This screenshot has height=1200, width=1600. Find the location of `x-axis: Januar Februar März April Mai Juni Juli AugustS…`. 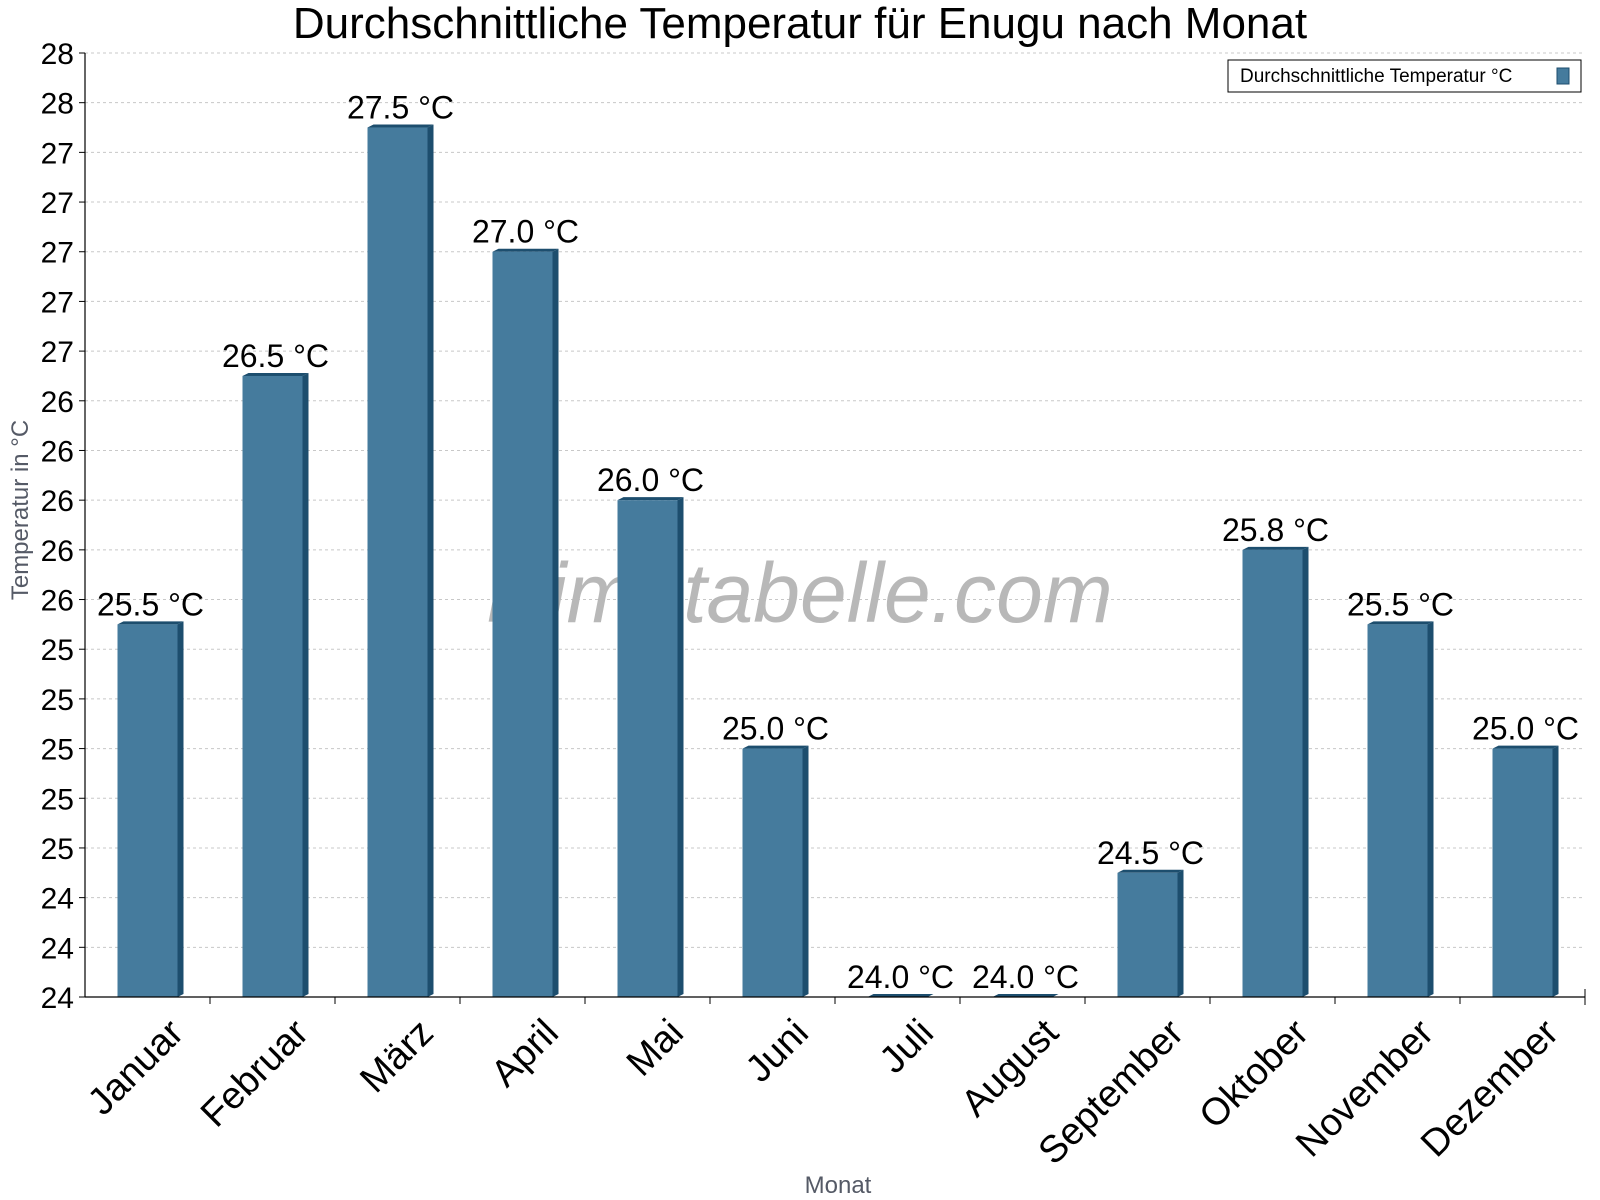

x-axis: Januar Februar März April Mai Juni Juli AugustS… is located at coordinates (833, 1081).